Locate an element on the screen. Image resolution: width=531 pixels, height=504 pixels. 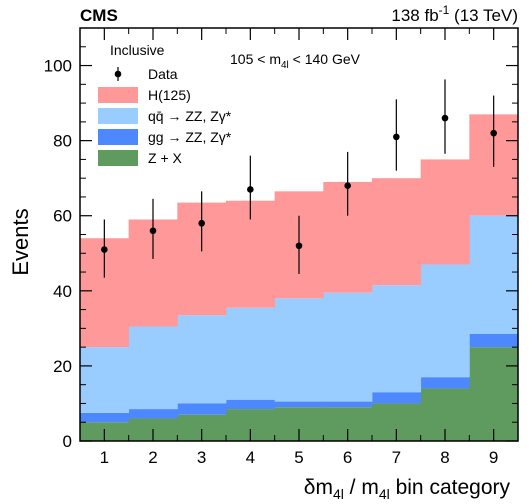
x-tick-label: 9 is located at coordinates (493, 457).